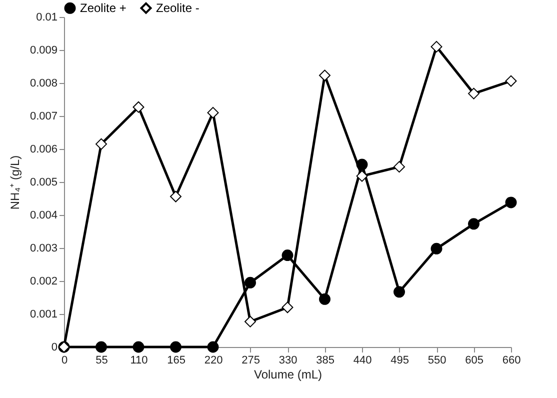 The width and height of the screenshot is (557, 398). What do you see at coordinates (54, 348) in the screenshot?
I see `y-tick-label: 0` at bounding box center [54, 348].